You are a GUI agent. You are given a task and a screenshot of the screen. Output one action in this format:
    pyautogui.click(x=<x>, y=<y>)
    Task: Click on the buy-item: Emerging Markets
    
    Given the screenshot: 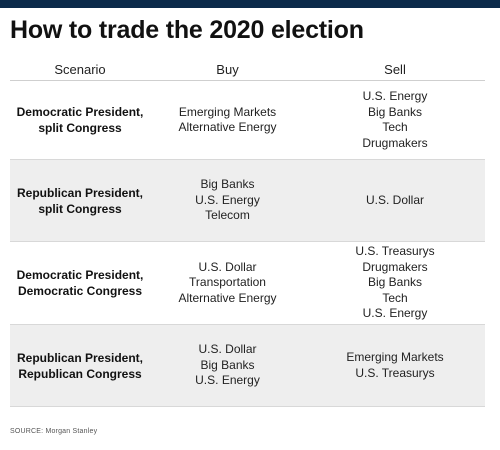 What is the action you would take?
    pyautogui.click(x=227, y=111)
    